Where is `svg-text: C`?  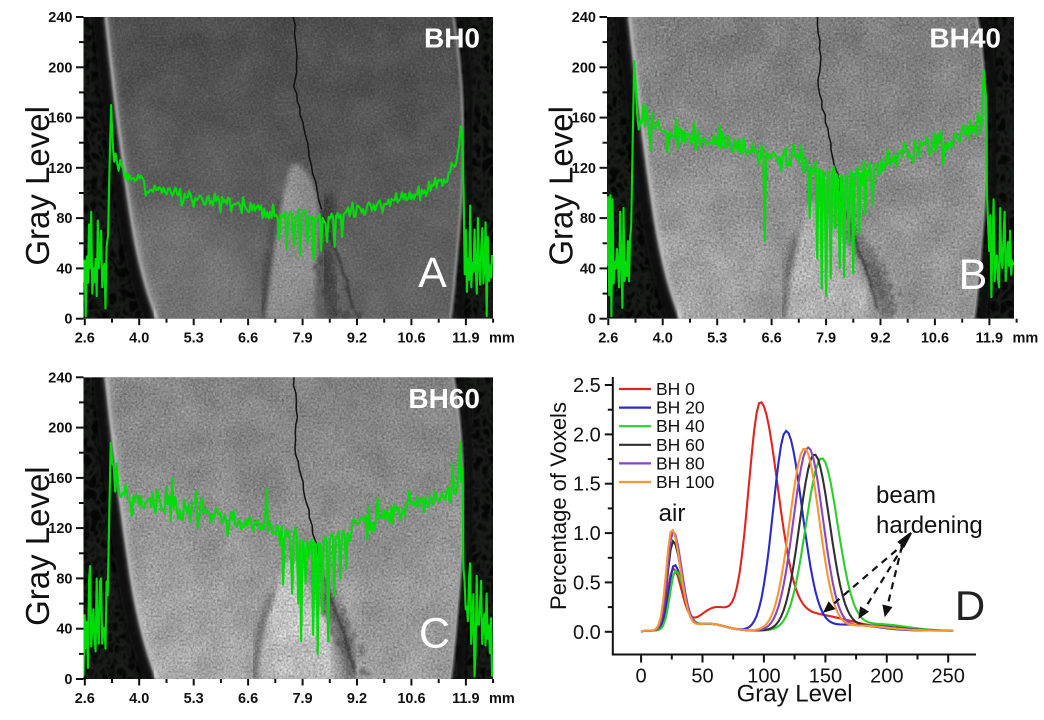
svg-text: C is located at coordinates (434, 633).